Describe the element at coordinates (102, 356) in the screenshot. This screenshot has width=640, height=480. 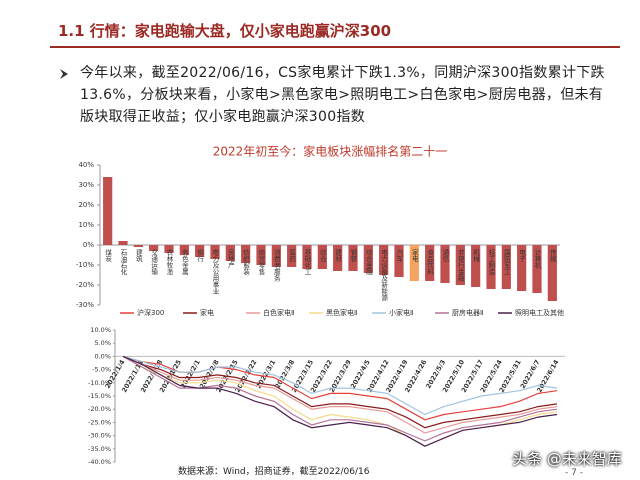
I see `y-tick-label: 0.0%` at that location.